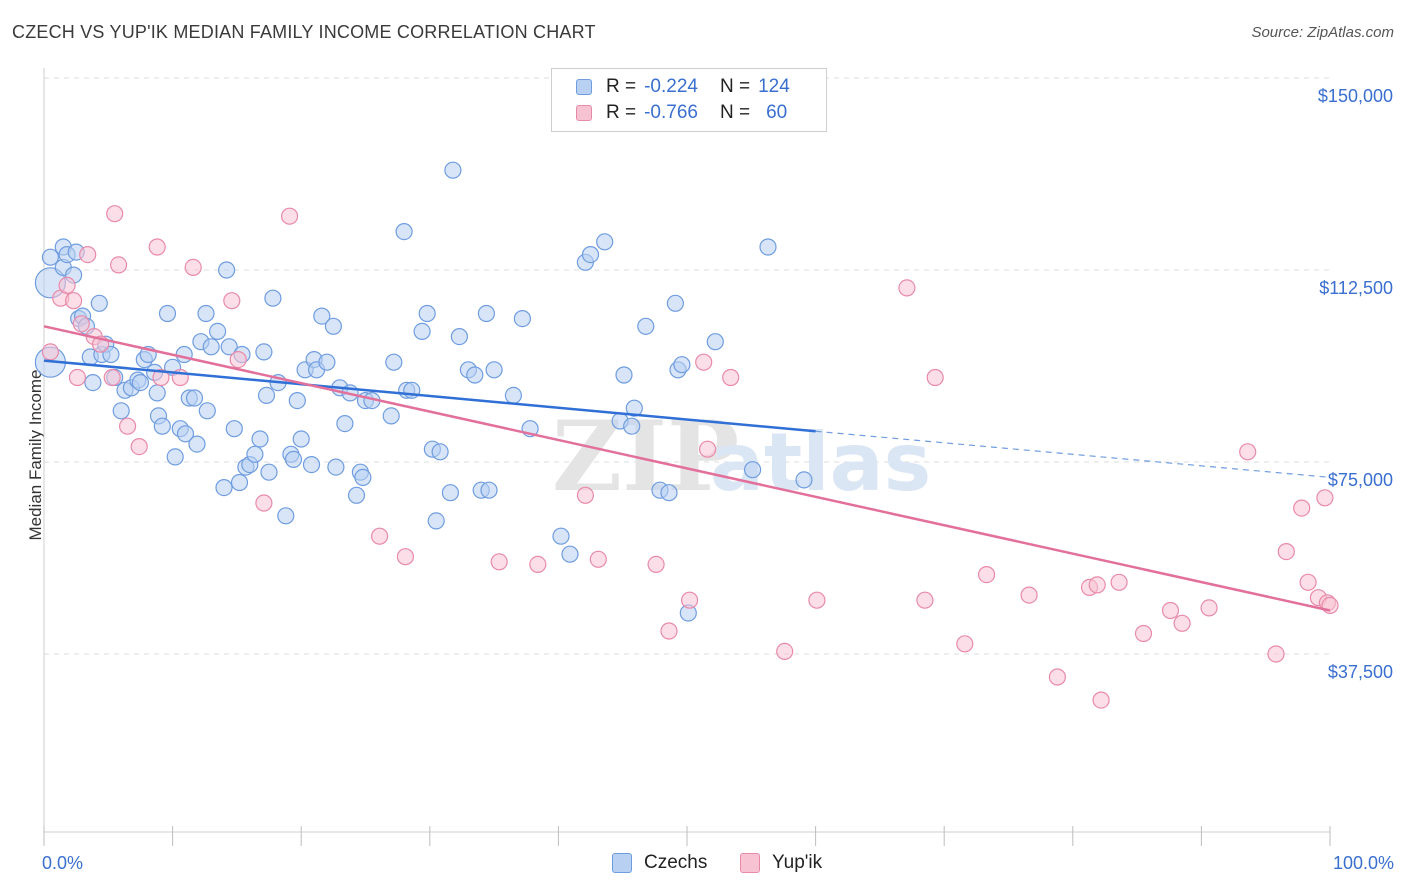  What do you see at coordinates (63, 863) in the screenshot?
I see `x-tick-label-min: 0.0%` at bounding box center [63, 863].